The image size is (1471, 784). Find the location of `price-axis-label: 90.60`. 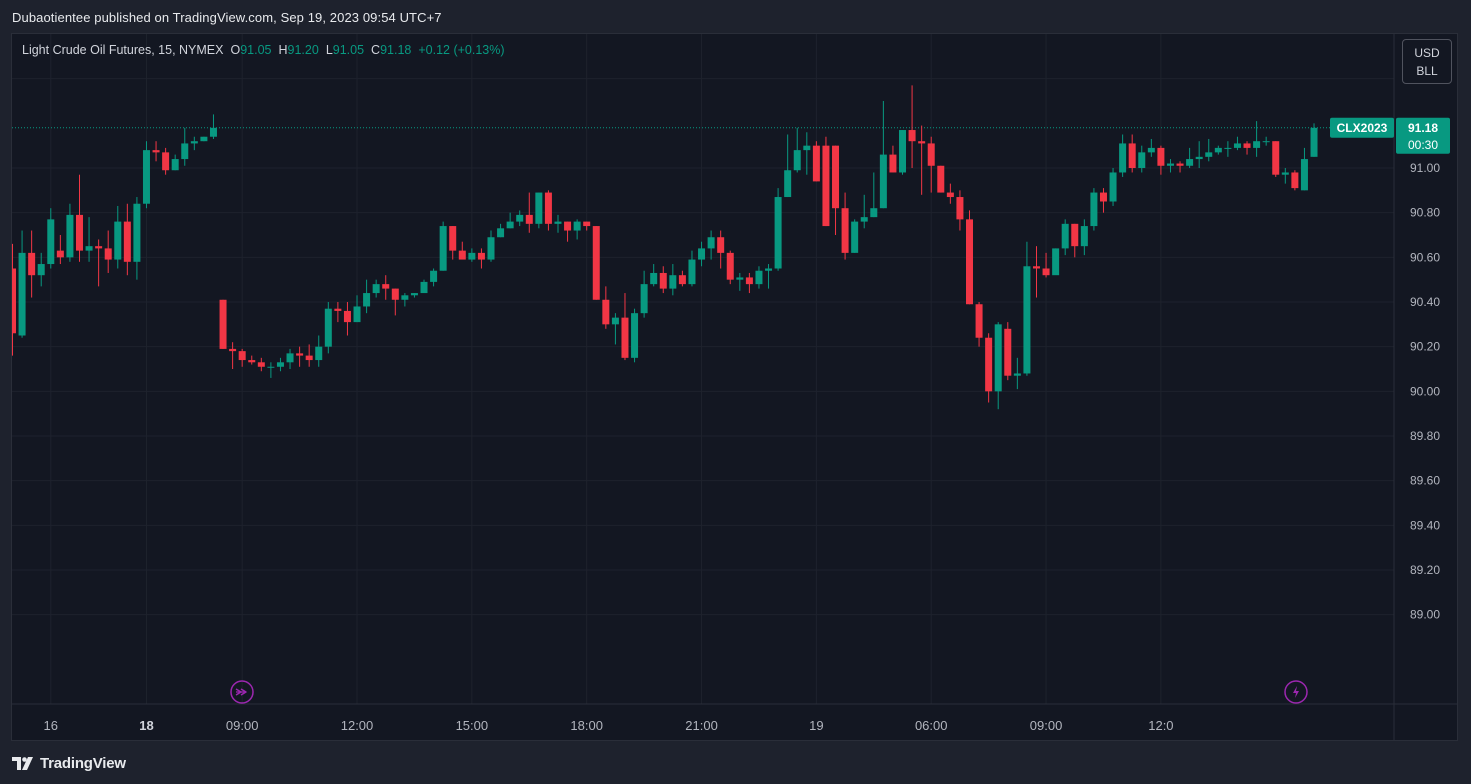

price-axis-label: 90.60 is located at coordinates (1425, 257).